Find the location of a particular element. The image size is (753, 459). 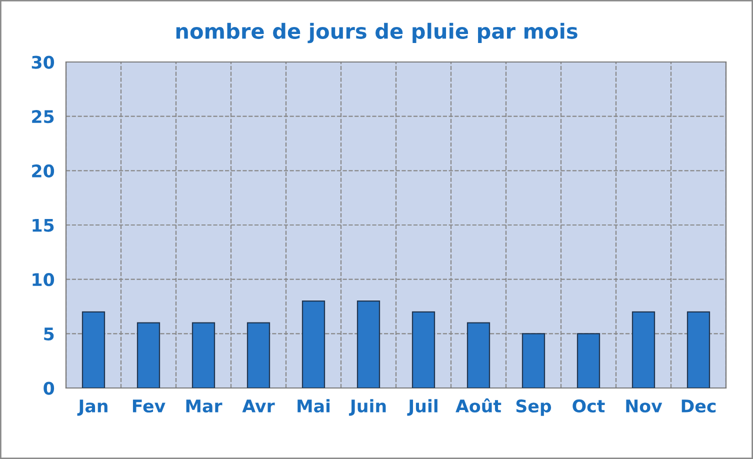

y-tick-label: 0 is located at coordinates (49, 388).